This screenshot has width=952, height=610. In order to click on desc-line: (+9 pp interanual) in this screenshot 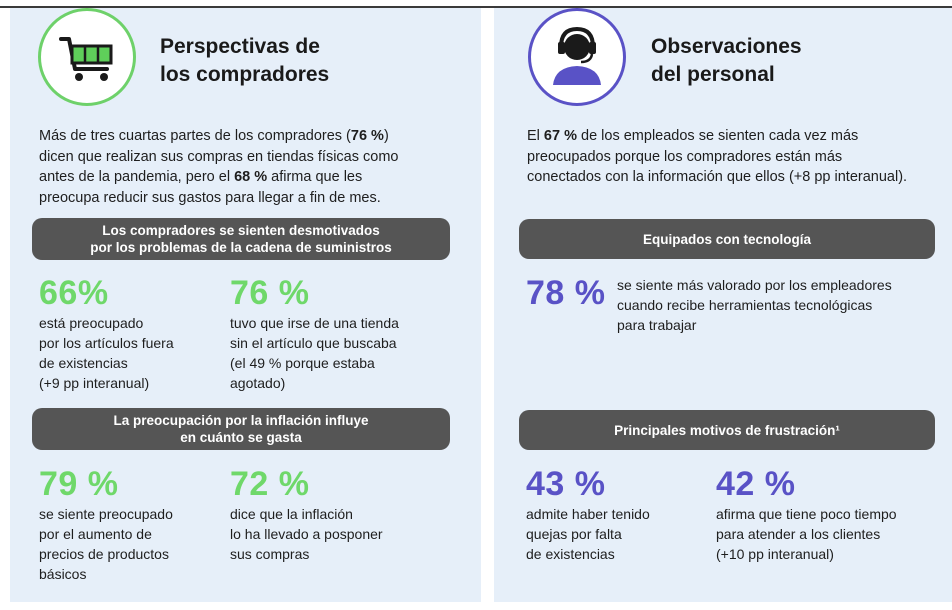, I will do `click(94, 383)`.